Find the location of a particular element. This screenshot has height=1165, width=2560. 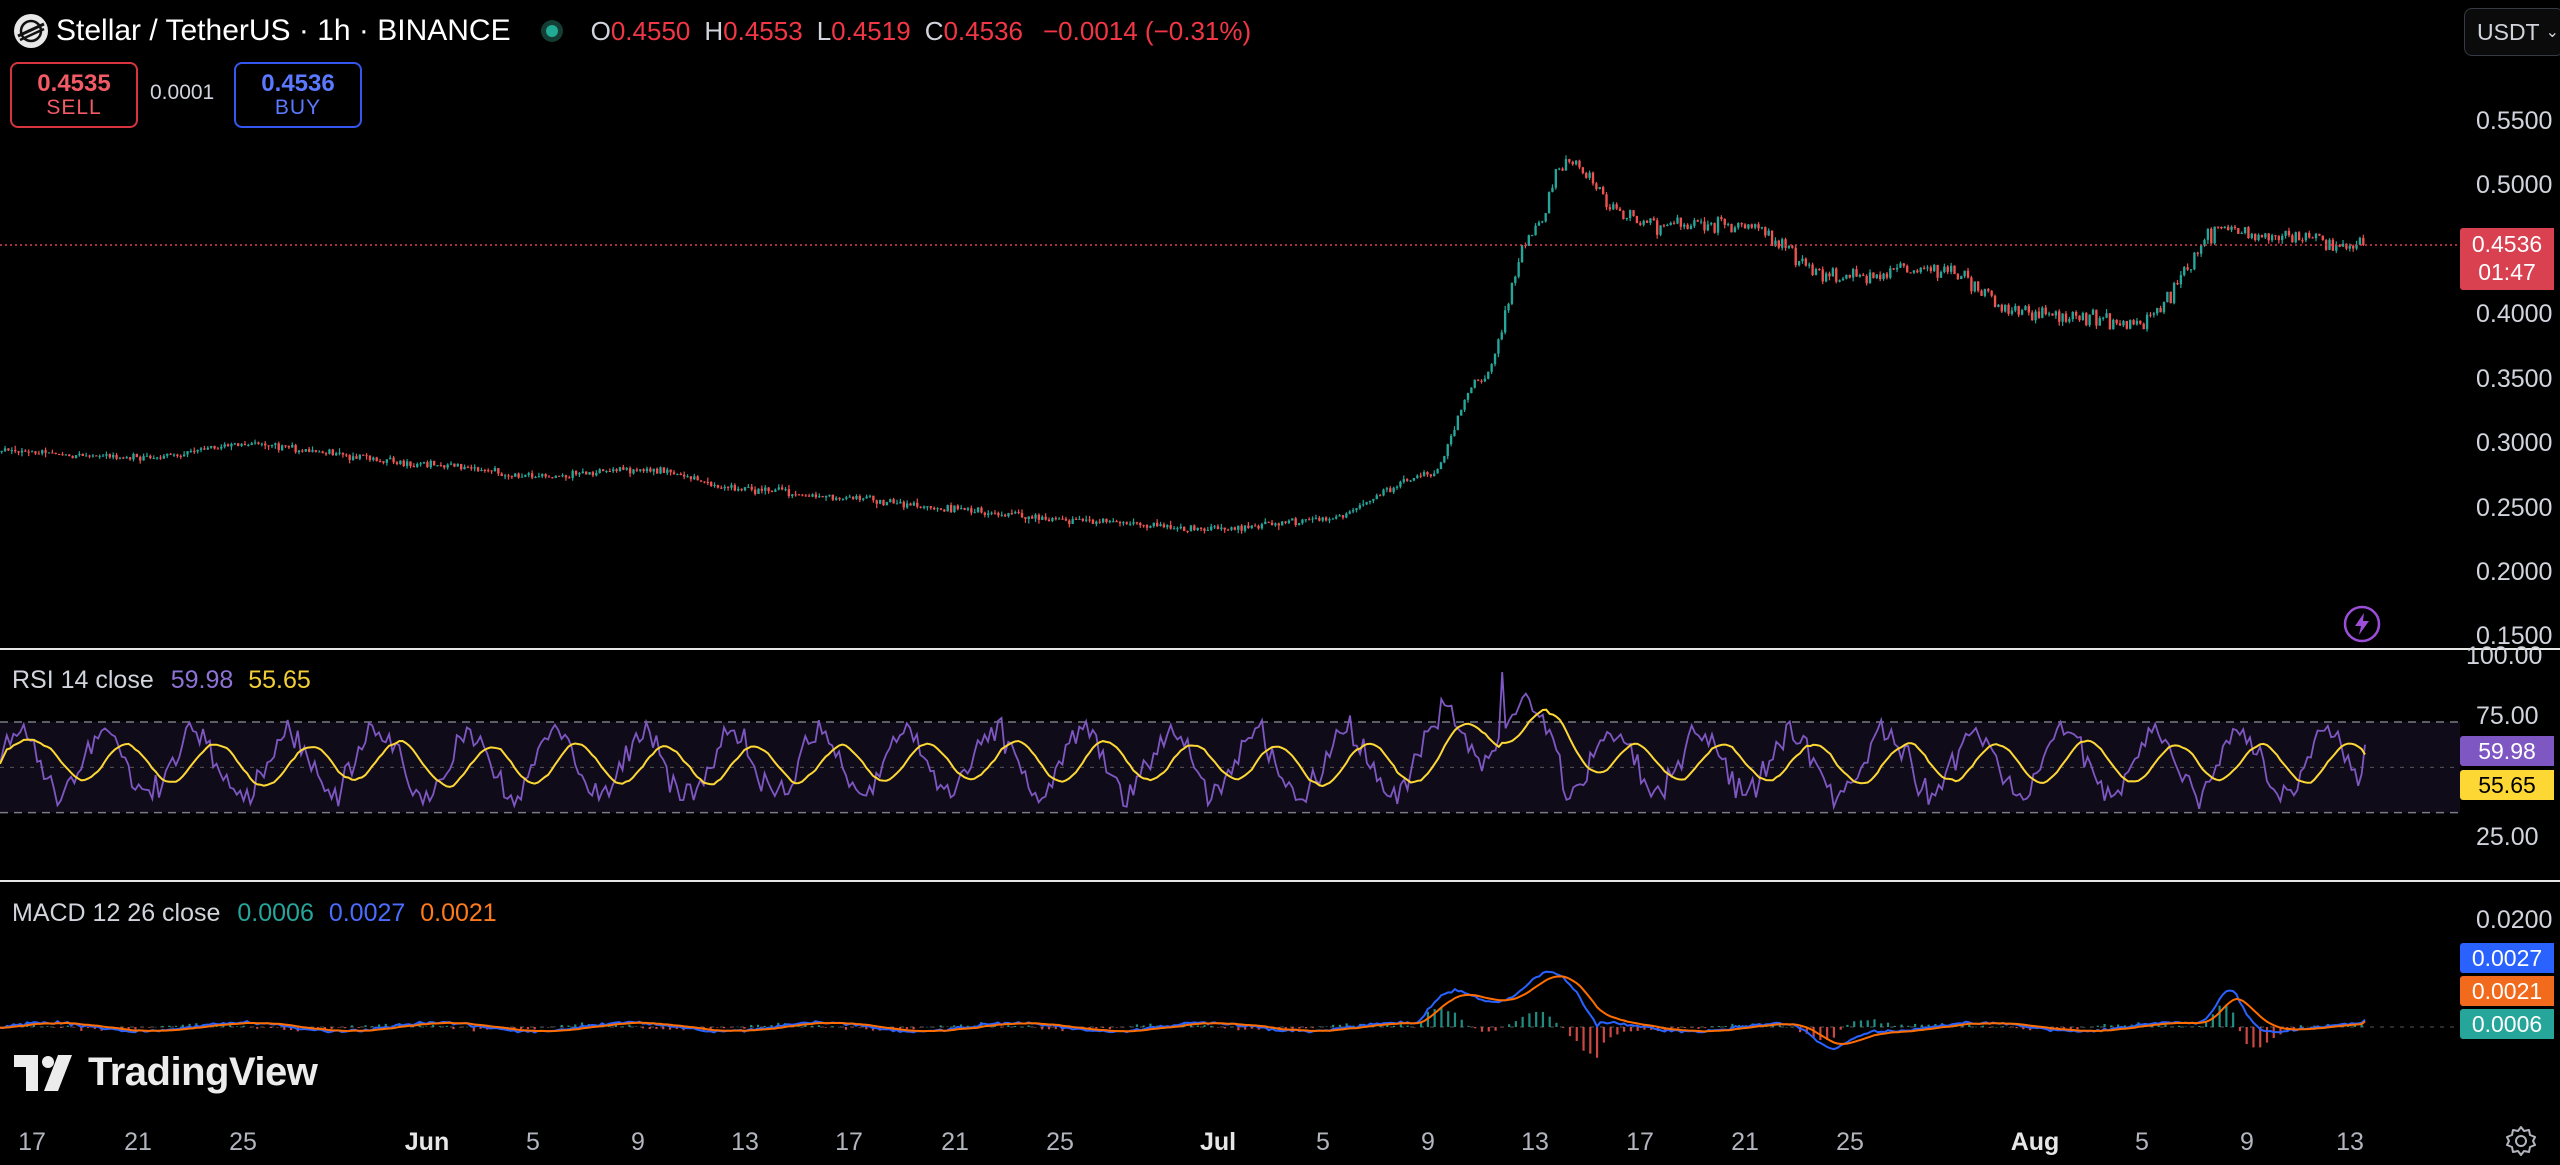

currency-dropdown: USDT ⌄ is located at coordinates (2512, 32).